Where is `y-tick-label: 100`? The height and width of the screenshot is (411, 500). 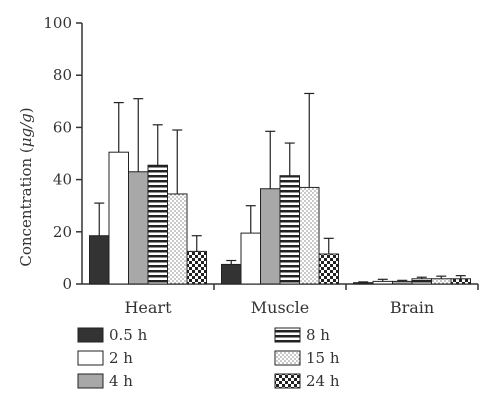
y-tick-label: 100 is located at coordinates (57, 23).